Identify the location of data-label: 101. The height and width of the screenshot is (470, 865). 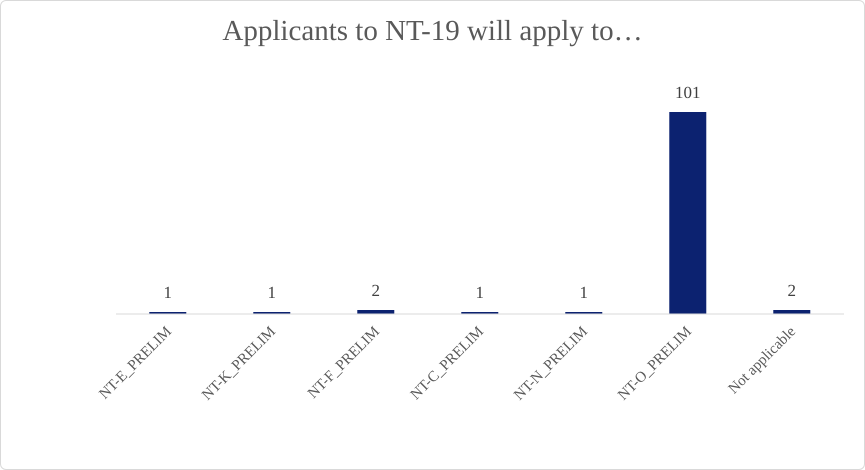
(688, 92).